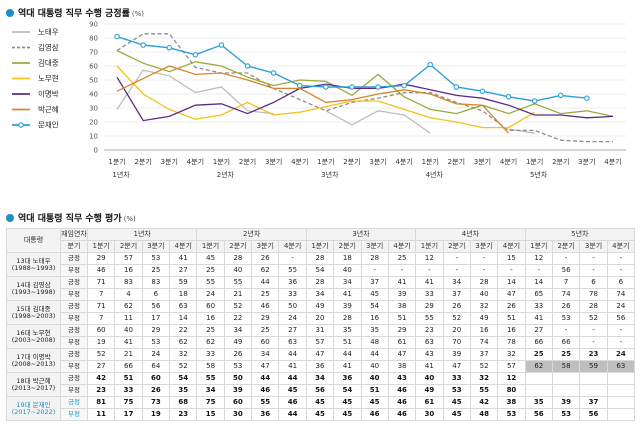 The image size is (640, 428). I want to click on president-name: 14대 김영삼, so click(33, 284).